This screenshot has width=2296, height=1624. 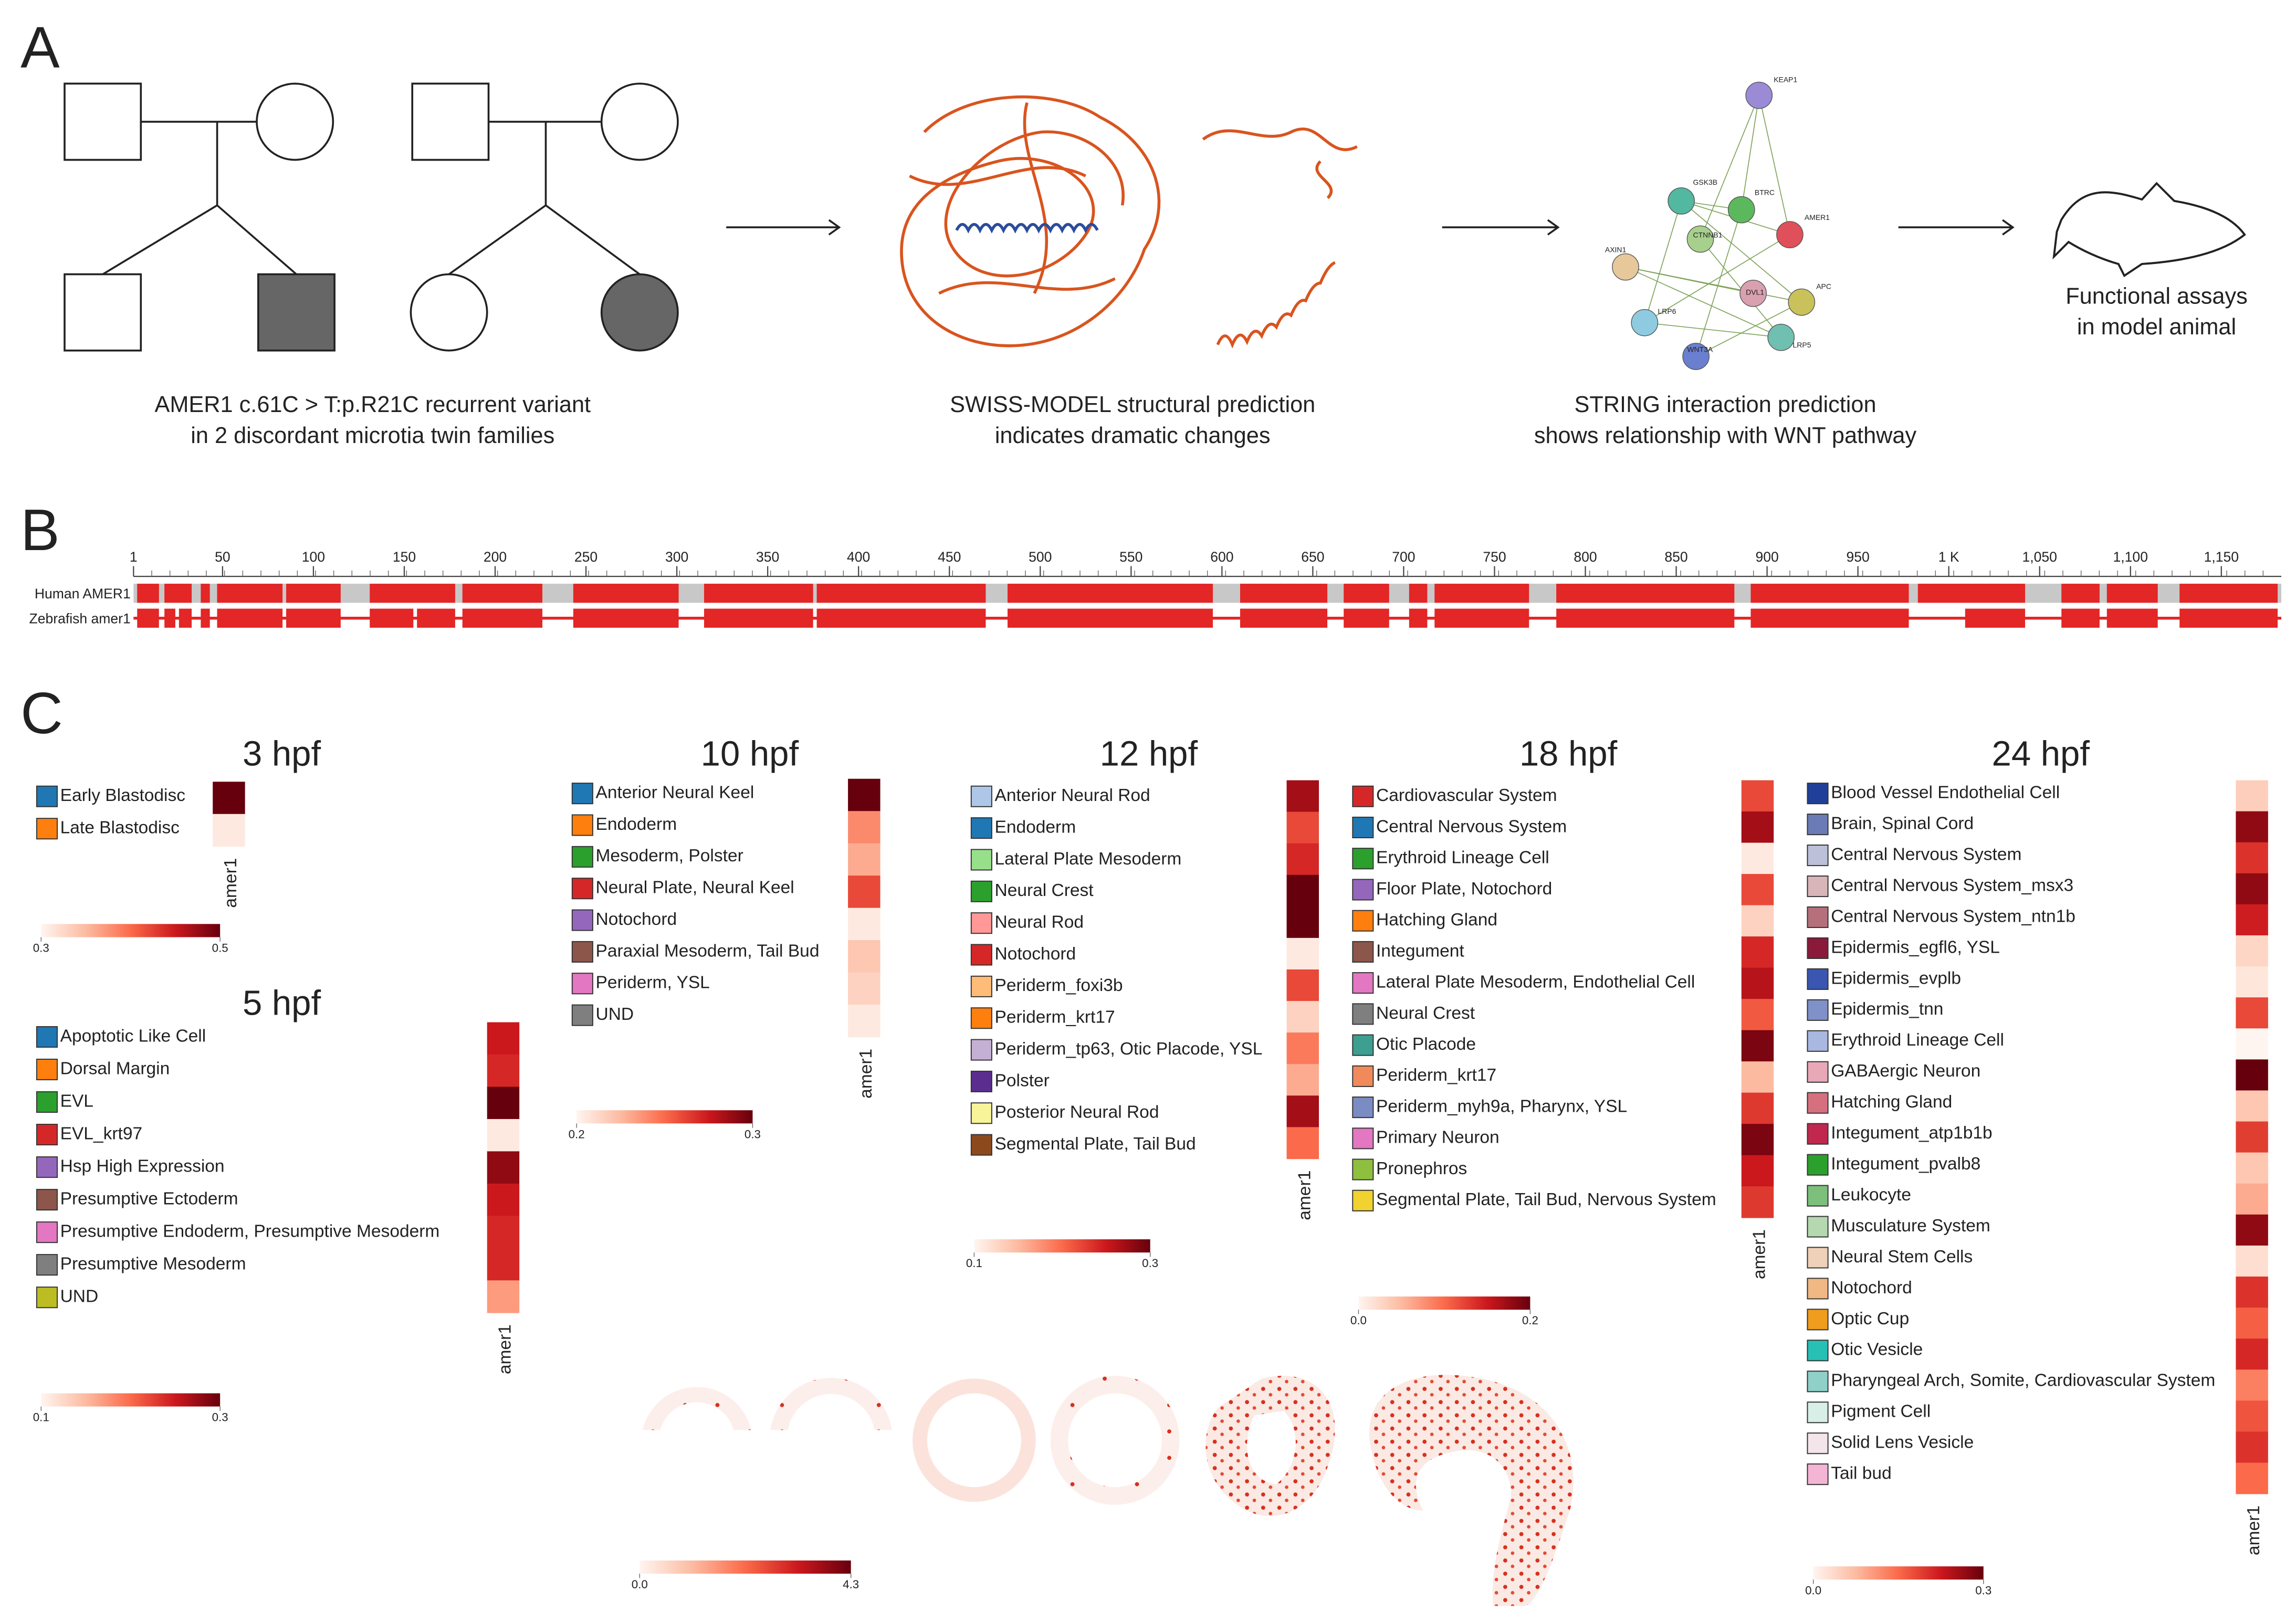 I want to click on legend-label: Otic Vesicle, so click(x=1877, y=1349).